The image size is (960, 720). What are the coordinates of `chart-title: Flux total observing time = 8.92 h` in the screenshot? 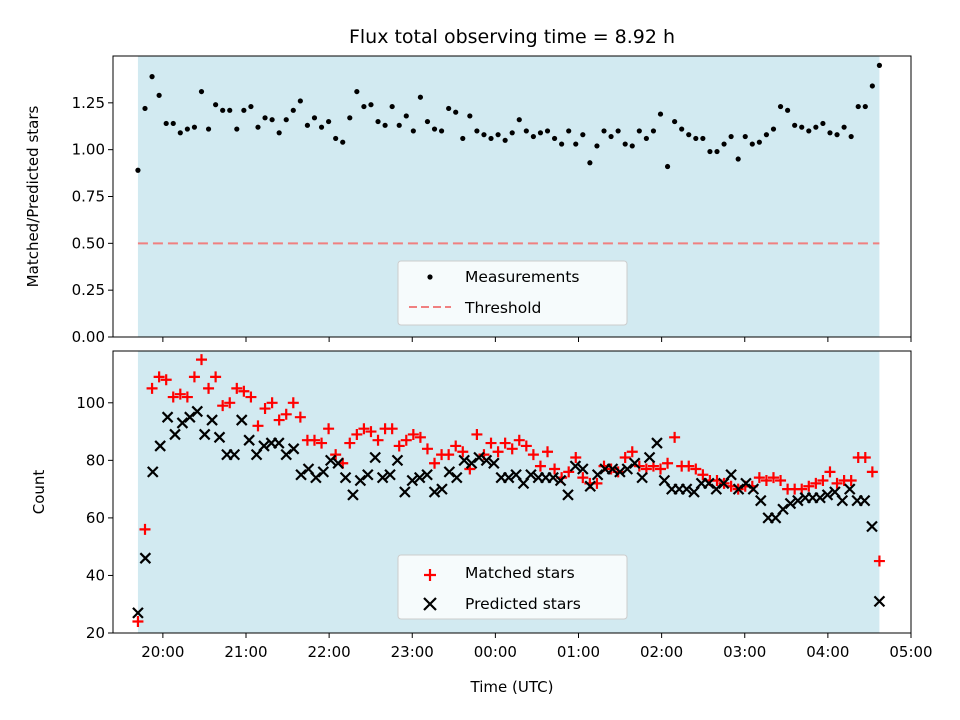 It's located at (512, 37).